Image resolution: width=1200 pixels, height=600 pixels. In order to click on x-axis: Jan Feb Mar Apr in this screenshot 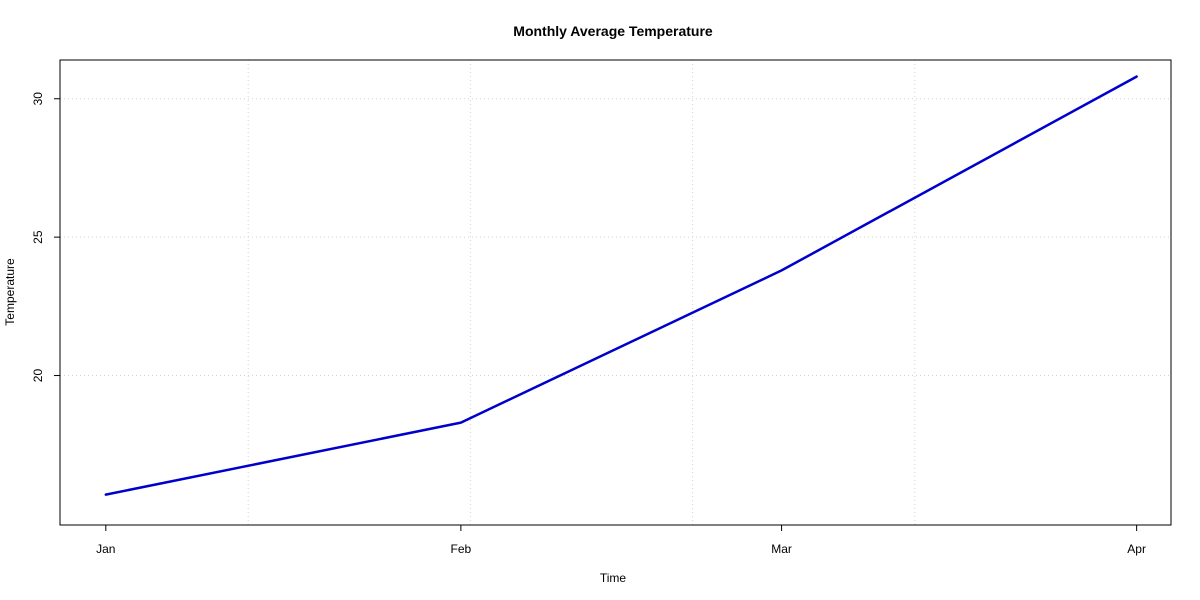, I will do `click(621, 540)`.